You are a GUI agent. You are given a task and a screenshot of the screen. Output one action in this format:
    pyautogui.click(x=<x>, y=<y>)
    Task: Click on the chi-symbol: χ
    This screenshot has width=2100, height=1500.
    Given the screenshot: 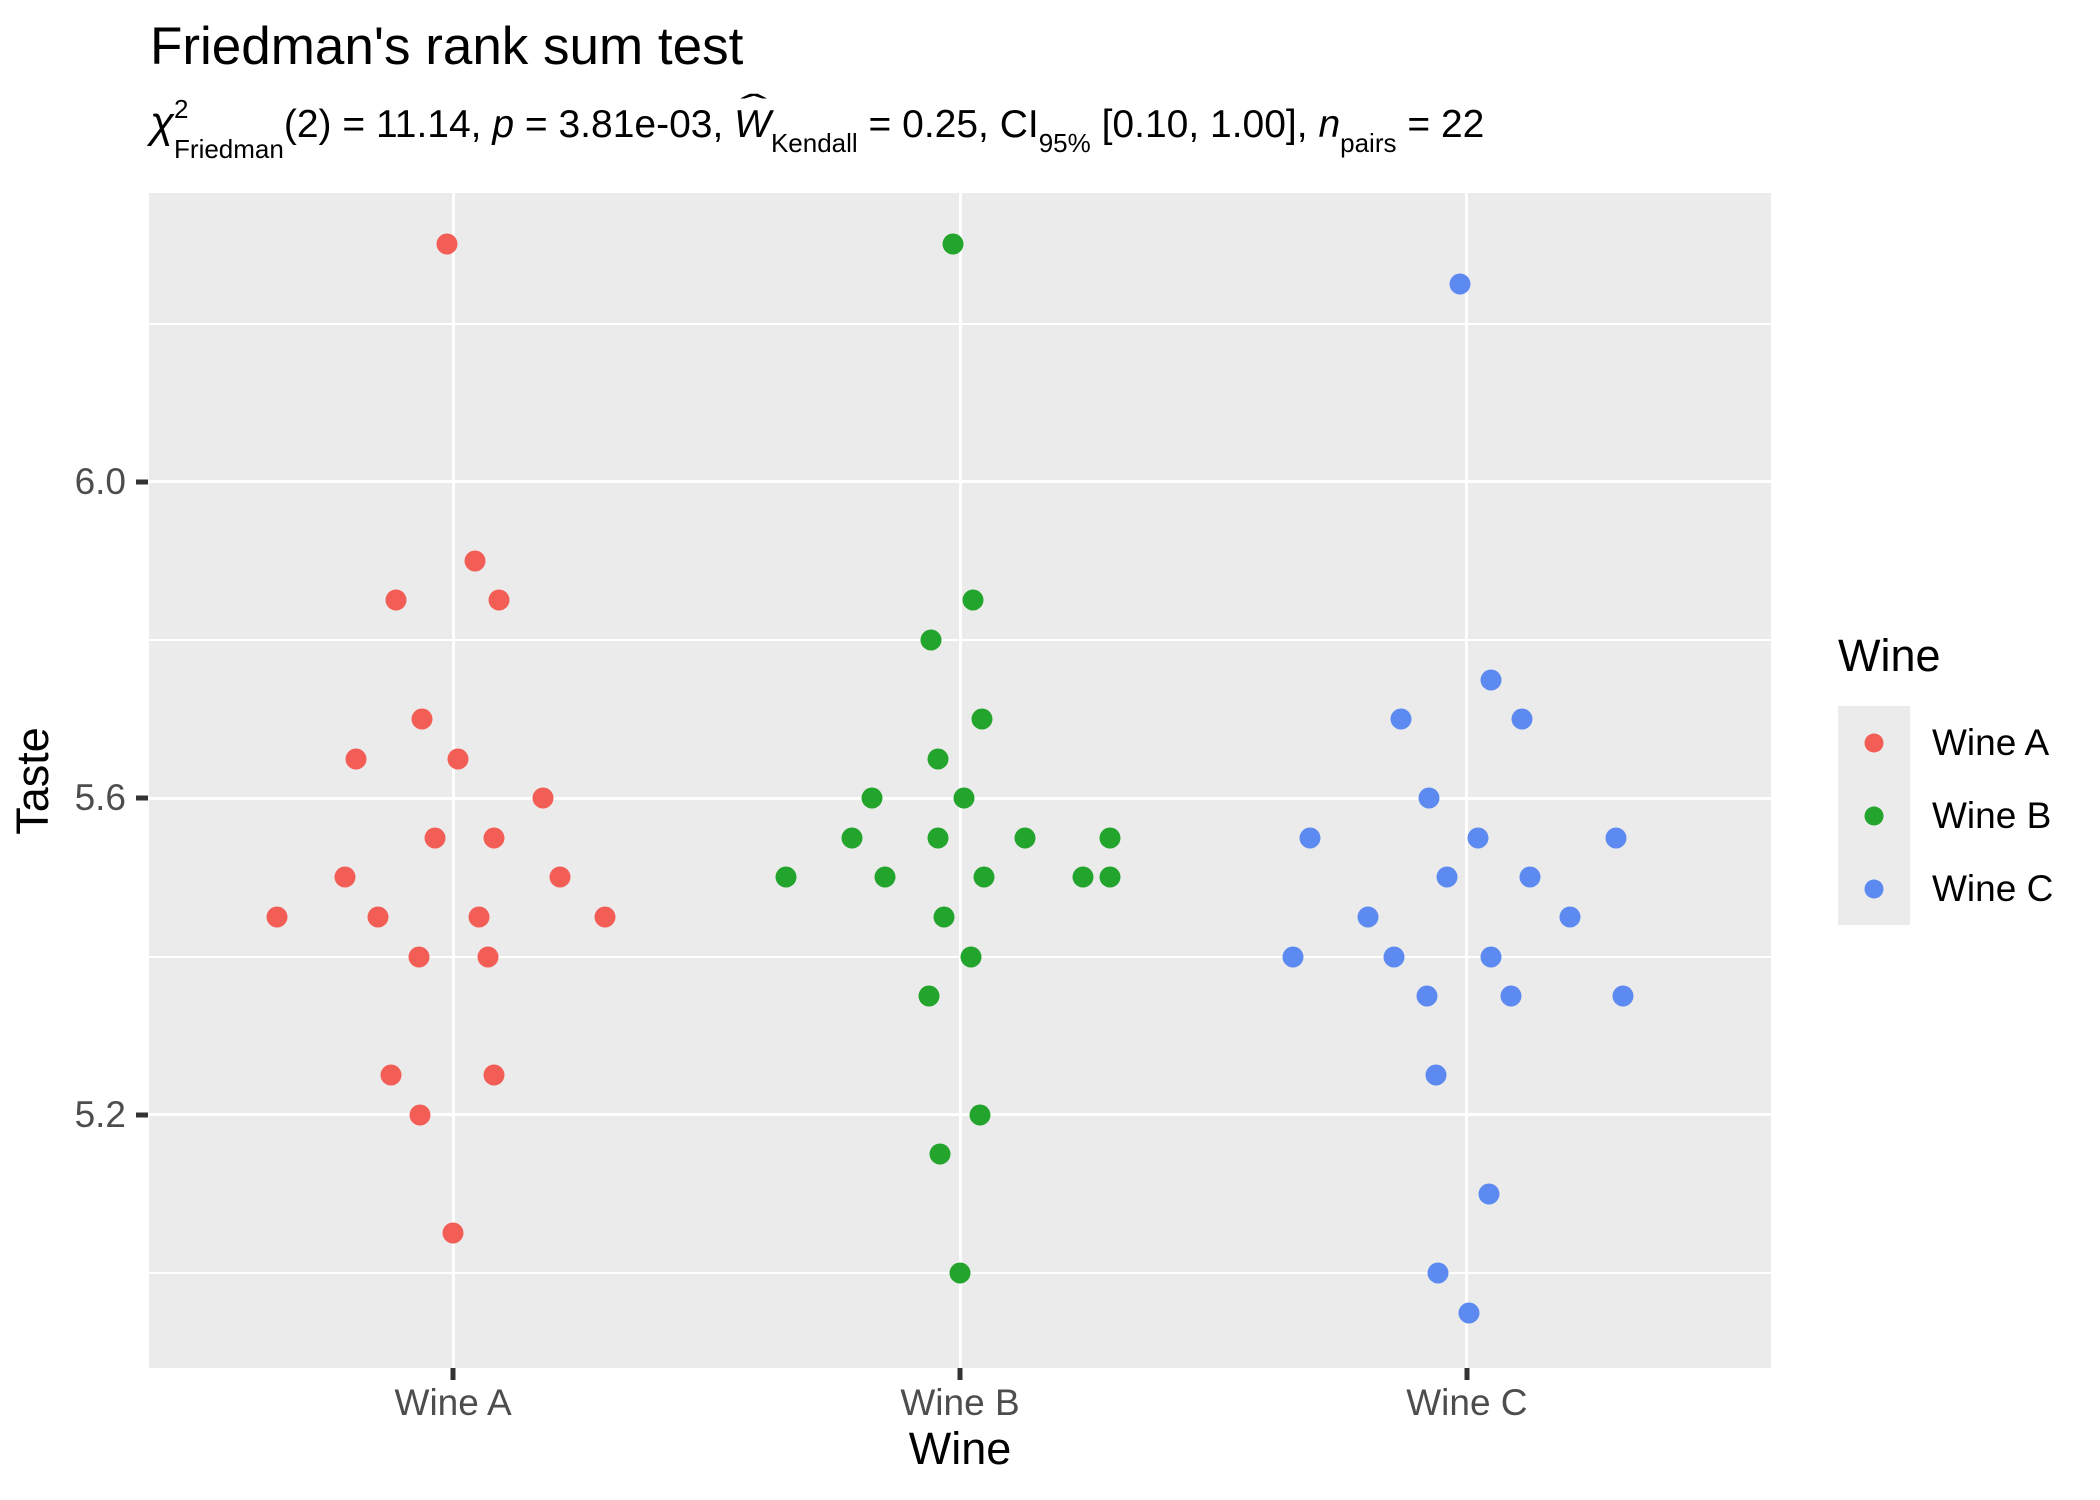 What is the action you would take?
    pyautogui.click(x=162, y=122)
    